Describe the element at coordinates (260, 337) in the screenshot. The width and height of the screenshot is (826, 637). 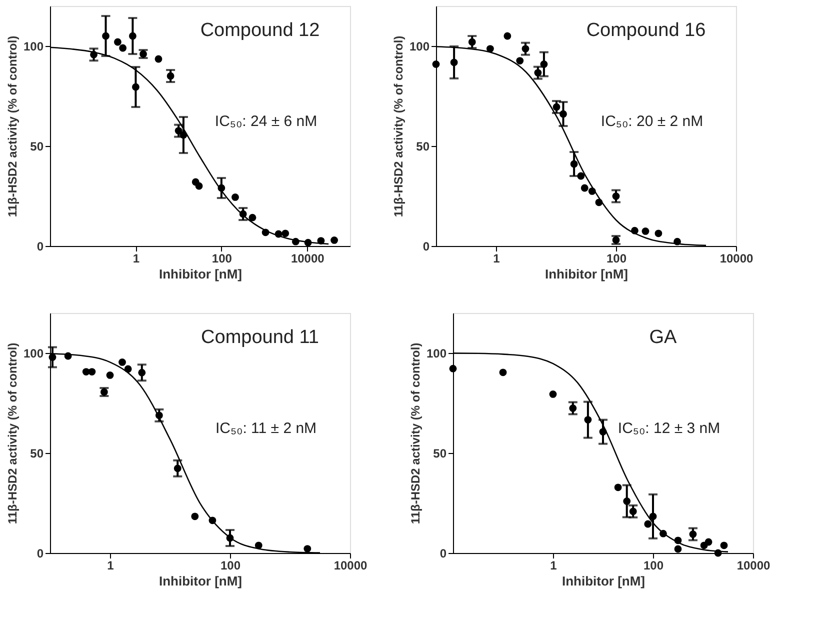
I see `text: Compound 11` at that location.